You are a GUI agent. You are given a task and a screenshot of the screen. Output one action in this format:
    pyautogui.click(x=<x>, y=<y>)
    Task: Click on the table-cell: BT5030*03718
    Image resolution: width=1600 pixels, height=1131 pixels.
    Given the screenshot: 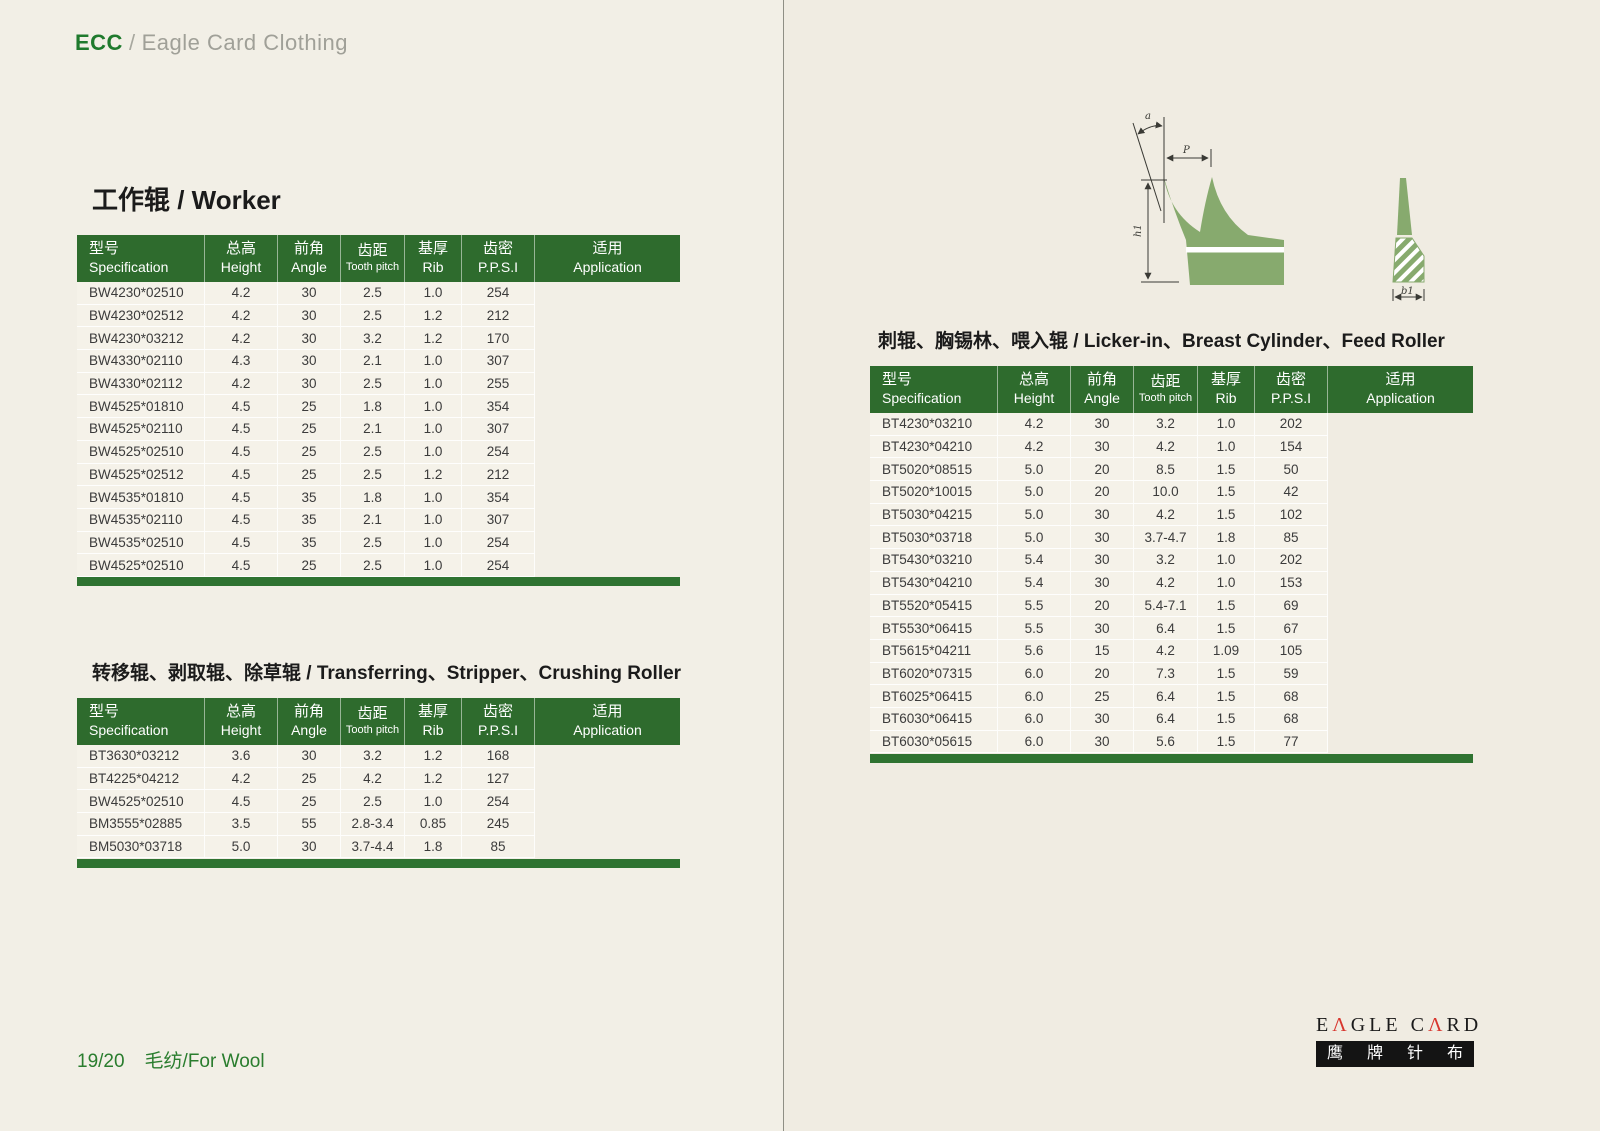 What is the action you would take?
    pyautogui.click(x=934, y=538)
    